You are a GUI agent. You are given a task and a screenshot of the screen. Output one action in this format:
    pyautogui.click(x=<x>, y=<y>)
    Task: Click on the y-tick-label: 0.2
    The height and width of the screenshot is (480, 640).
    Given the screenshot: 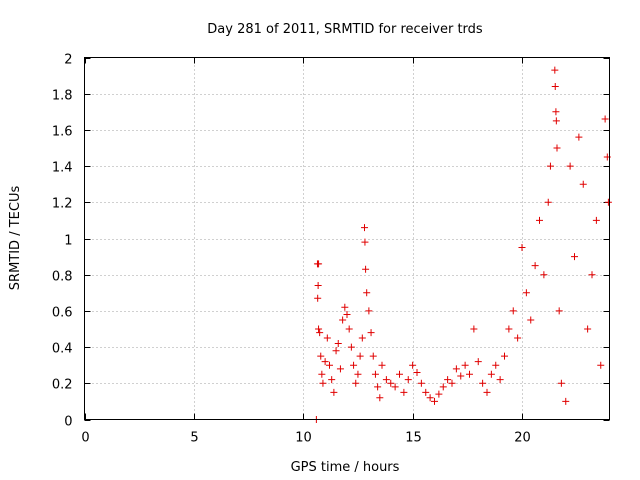 What is the action you would take?
    pyautogui.click(x=62, y=385)
    